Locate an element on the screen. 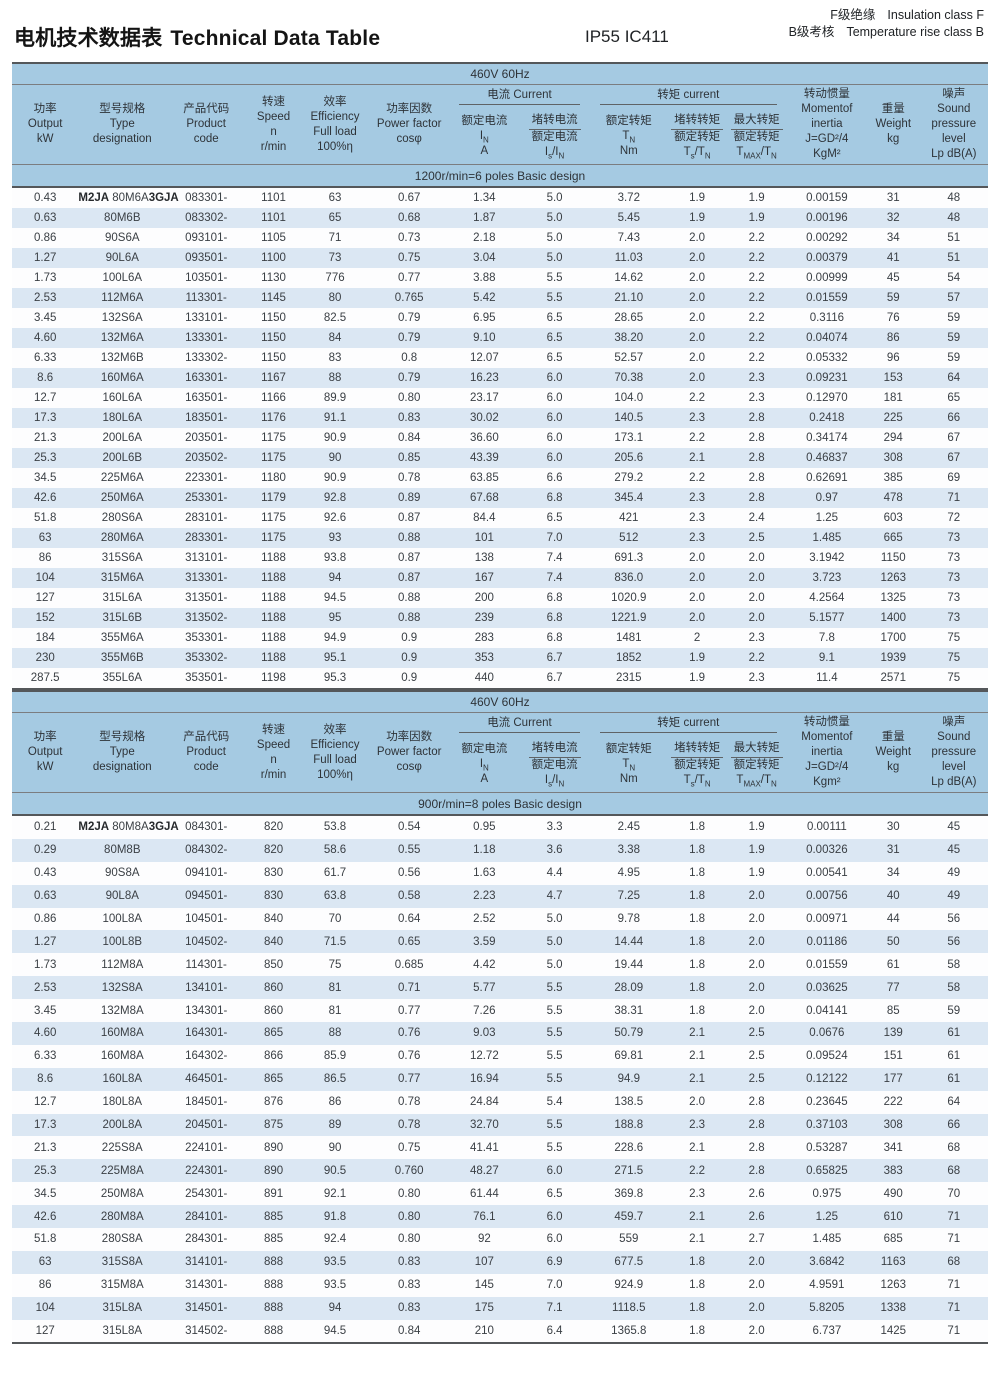  cell: 100L8A is located at coordinates (122, 919).